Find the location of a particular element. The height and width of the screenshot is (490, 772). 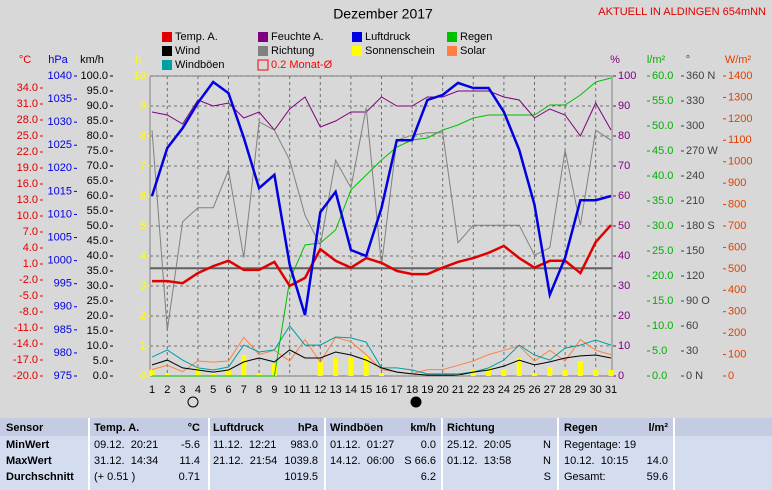

y-tick-label: 995 is located at coordinates (63, 284).